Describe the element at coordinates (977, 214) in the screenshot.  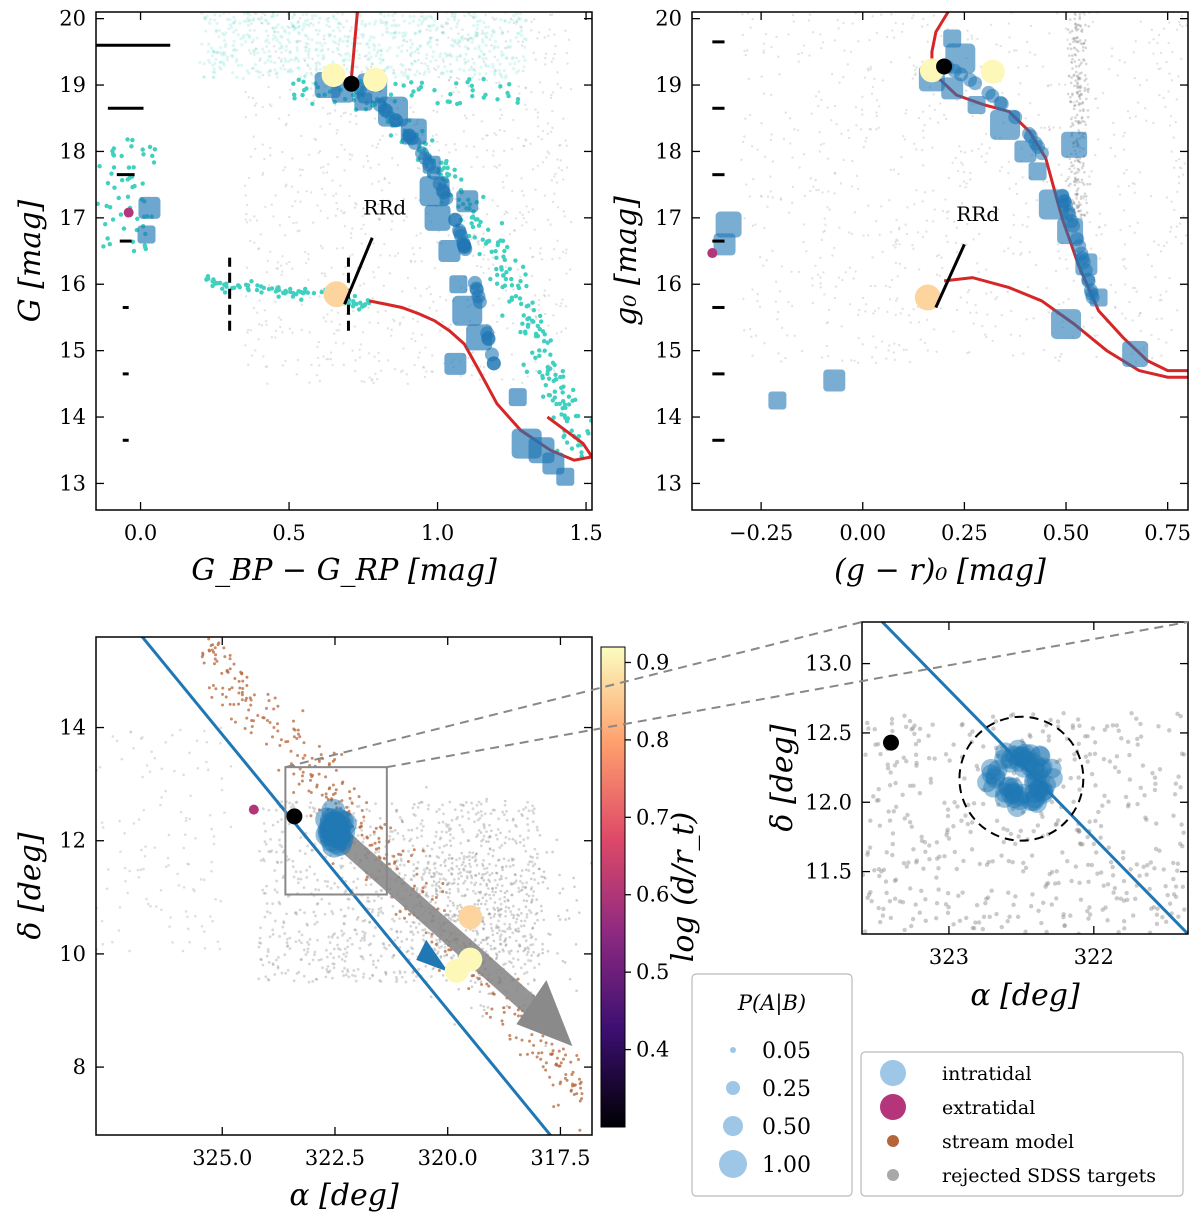
I see `rrd-label: RRd` at that location.